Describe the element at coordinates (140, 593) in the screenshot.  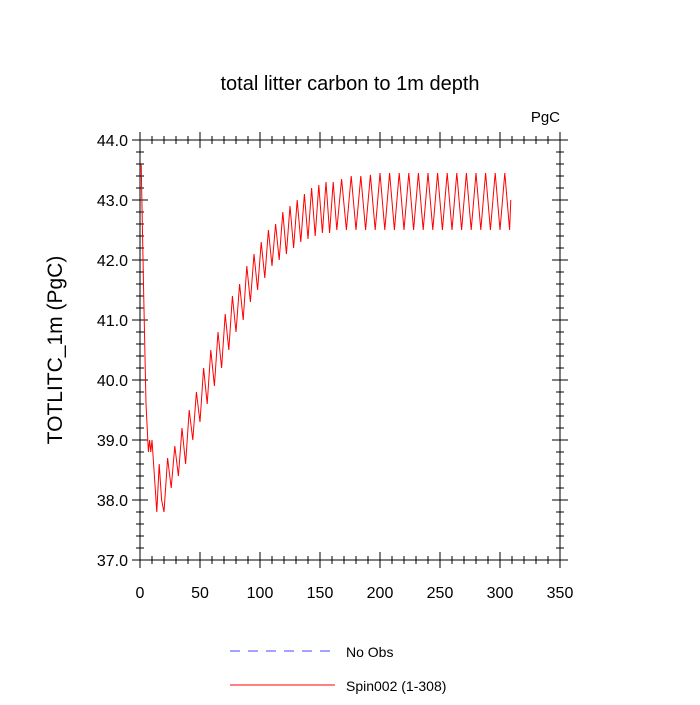
I see `x-tick-label: 0` at that location.